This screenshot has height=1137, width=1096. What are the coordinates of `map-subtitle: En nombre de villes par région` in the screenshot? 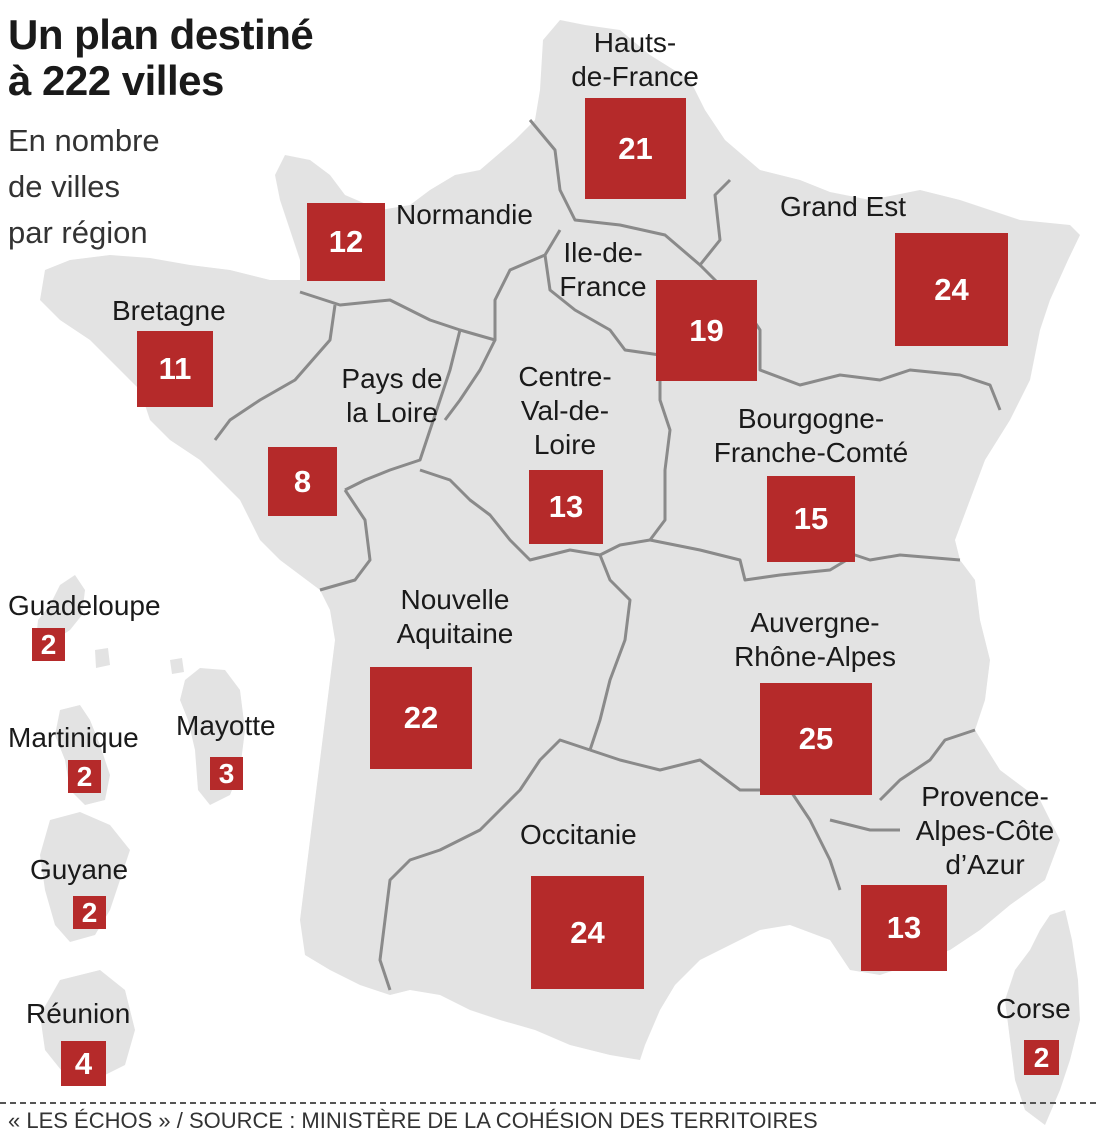 It's located at (84, 187).